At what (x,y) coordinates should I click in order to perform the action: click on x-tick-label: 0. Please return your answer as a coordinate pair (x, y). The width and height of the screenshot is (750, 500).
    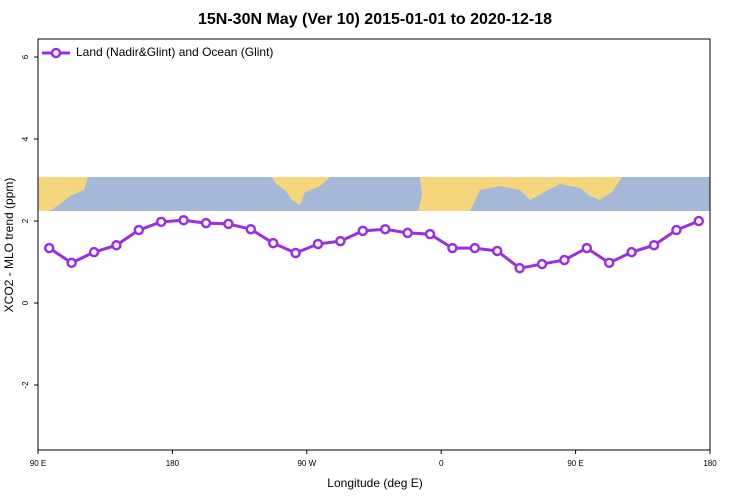
    Looking at the image, I should click on (441, 463).